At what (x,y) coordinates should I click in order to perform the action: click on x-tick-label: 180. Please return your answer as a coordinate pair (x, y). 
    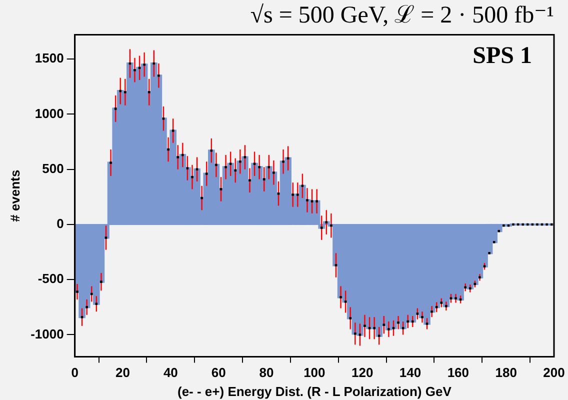
    Looking at the image, I should click on (506, 372).